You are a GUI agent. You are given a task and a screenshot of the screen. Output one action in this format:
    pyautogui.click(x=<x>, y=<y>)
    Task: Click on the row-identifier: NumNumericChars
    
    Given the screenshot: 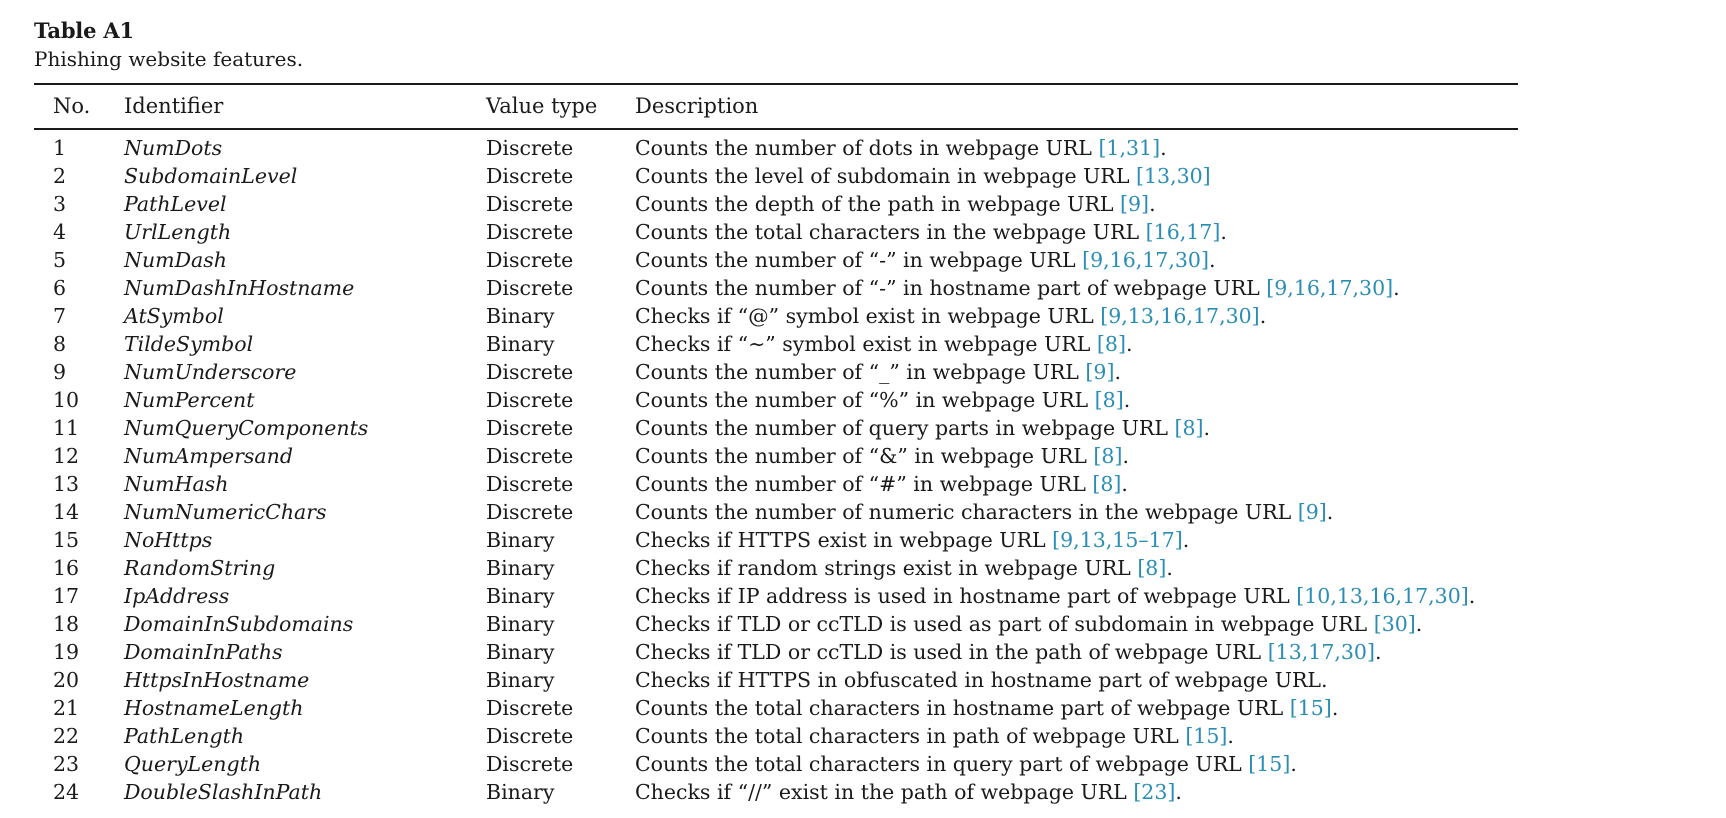 What is the action you would take?
    pyautogui.click(x=225, y=512)
    